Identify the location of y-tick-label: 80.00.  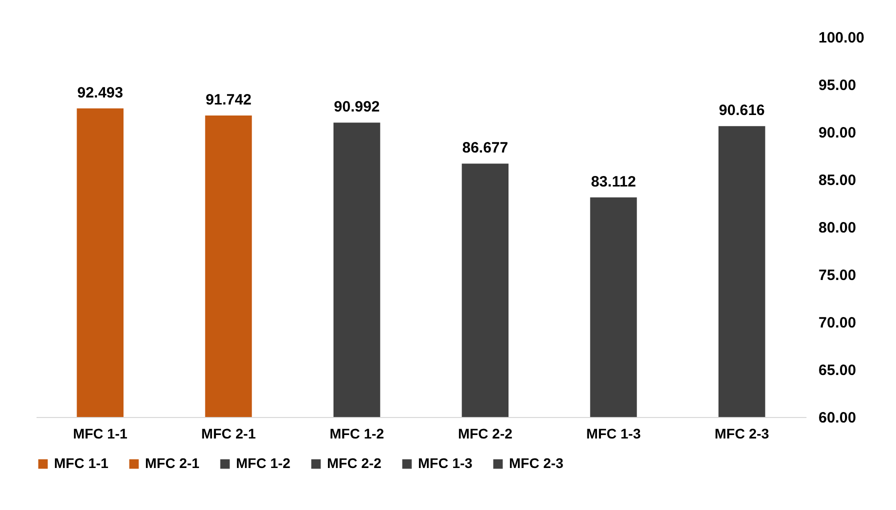
(837, 228).